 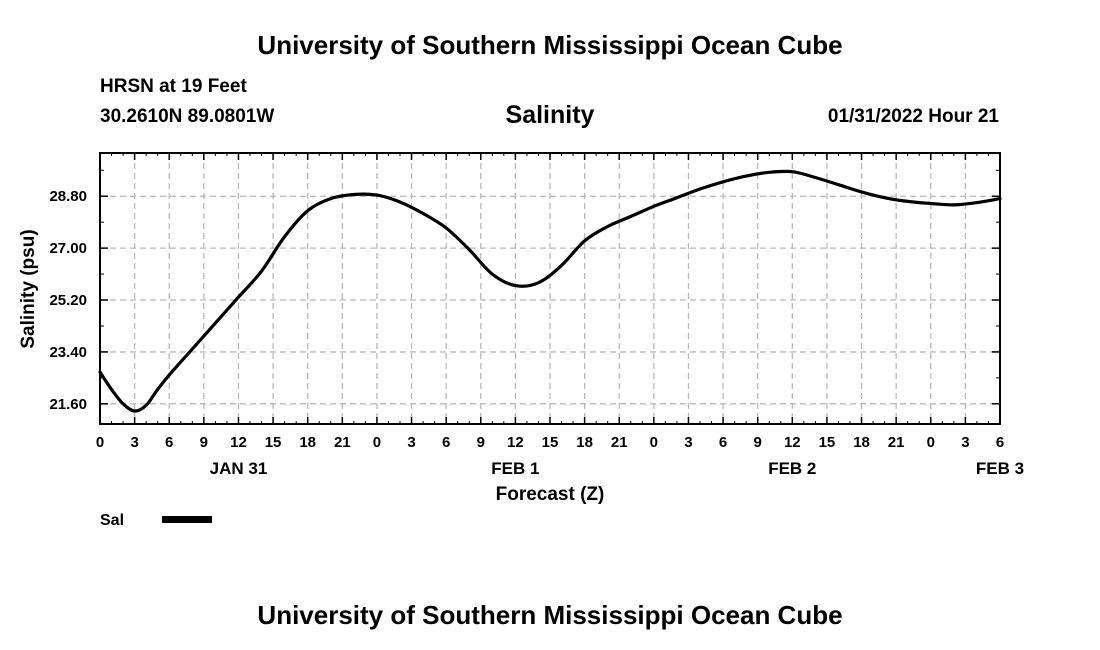 What do you see at coordinates (173, 86) in the screenshot?
I see `station-label: HRSN at 19 Feet` at bounding box center [173, 86].